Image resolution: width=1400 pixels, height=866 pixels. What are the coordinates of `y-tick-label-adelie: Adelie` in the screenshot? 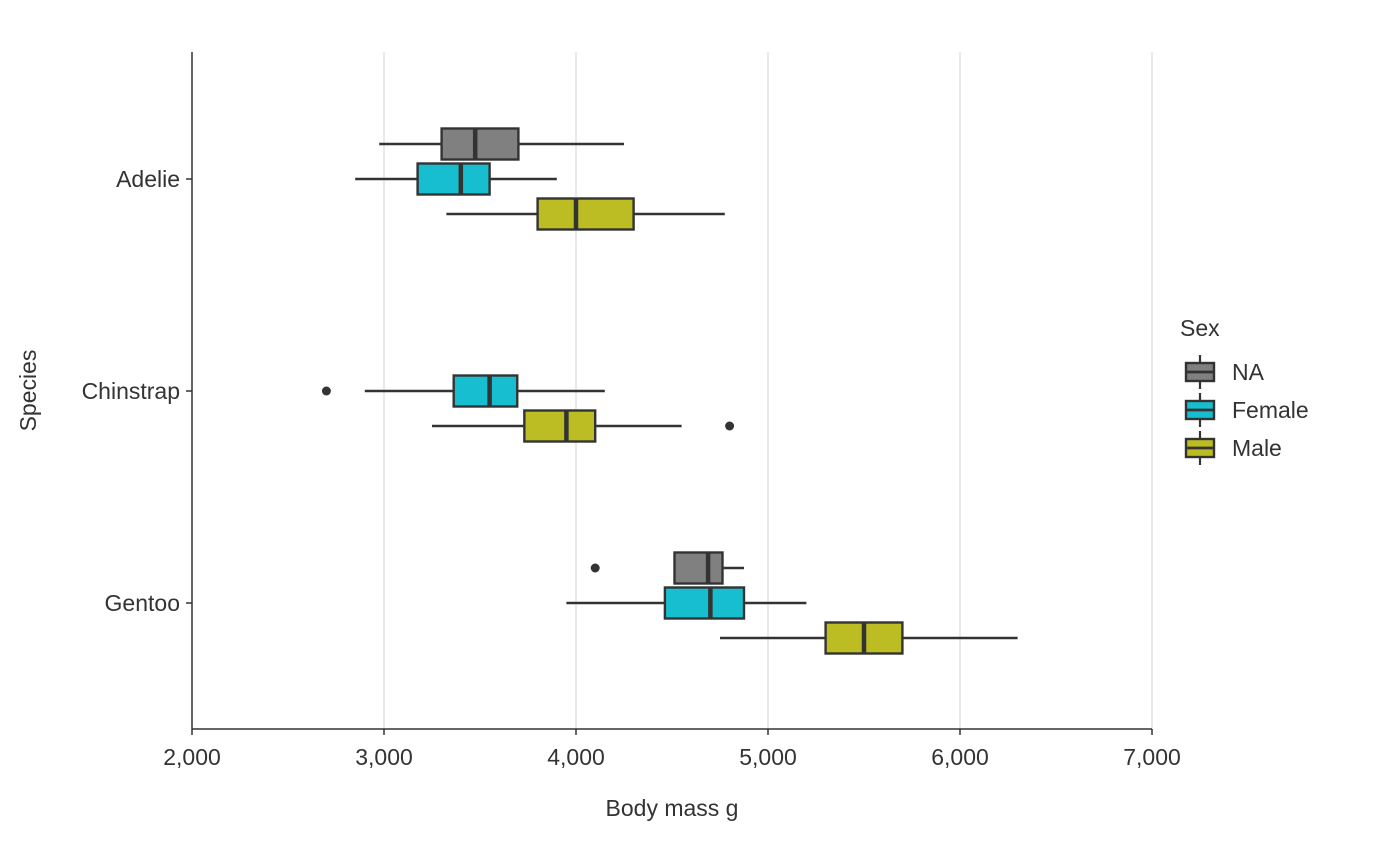 It's located at (148, 179).